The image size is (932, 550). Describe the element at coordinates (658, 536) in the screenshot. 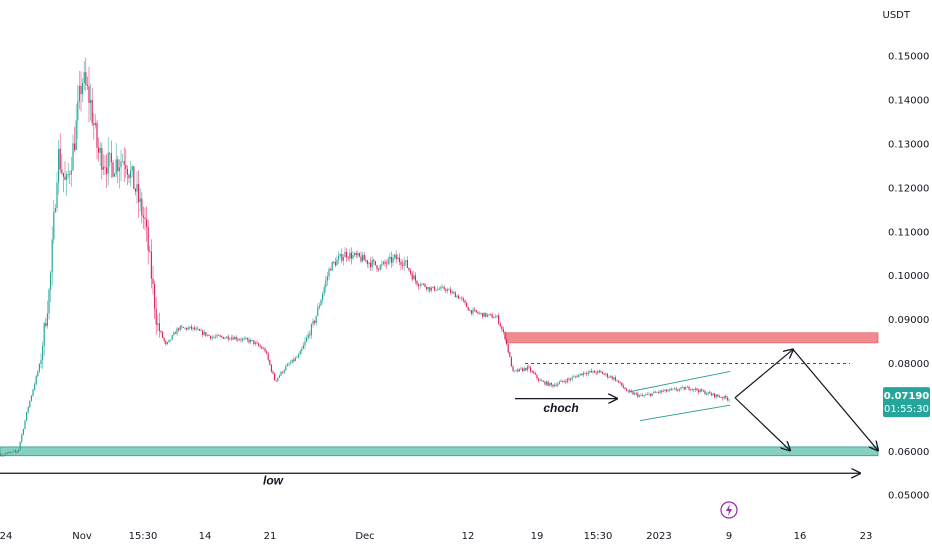

I see `x-tick-label: 2023` at that location.